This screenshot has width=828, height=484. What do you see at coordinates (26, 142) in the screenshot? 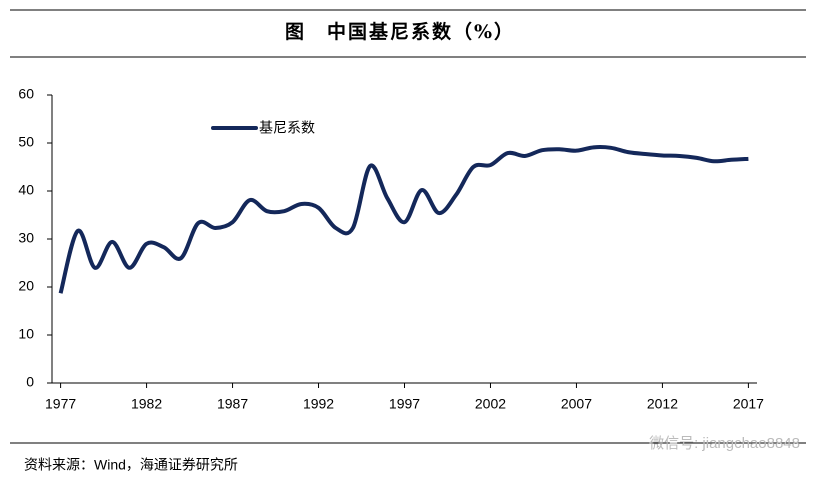
I see `y-tick-label: 50` at bounding box center [26, 142].